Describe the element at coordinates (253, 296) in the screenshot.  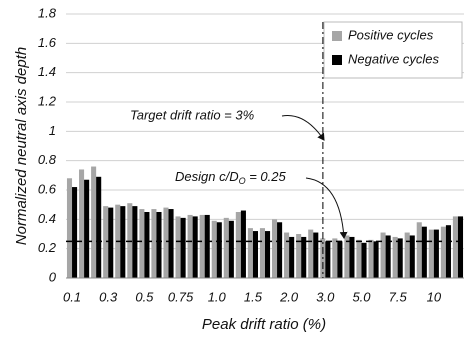
I see `x-tick-label: 1.5` at that location.